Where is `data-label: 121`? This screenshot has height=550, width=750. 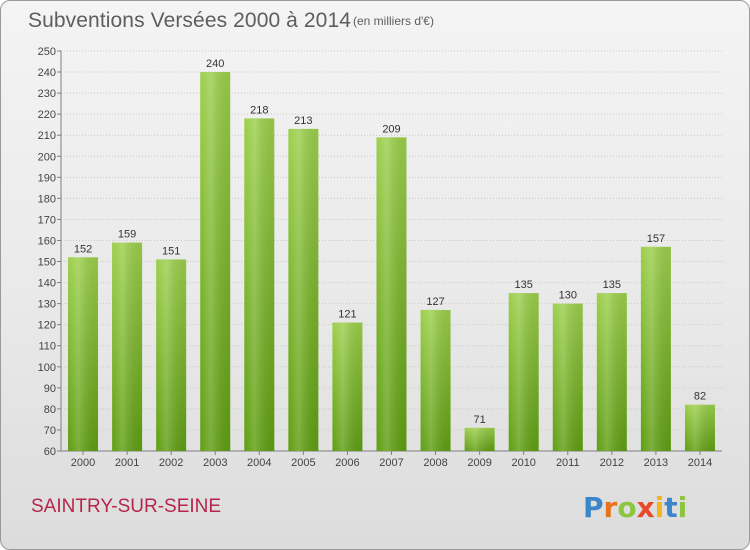 data-label: 121 is located at coordinates (347, 315).